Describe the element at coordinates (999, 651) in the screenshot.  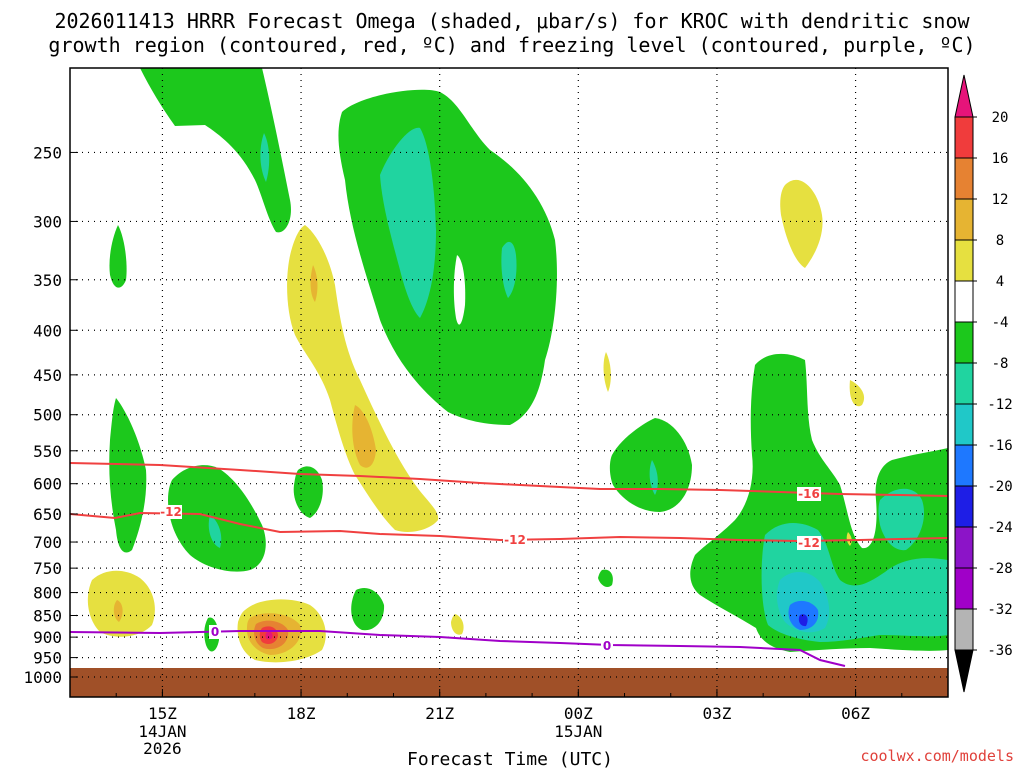
I see `colorbar-label: -36` at that location.